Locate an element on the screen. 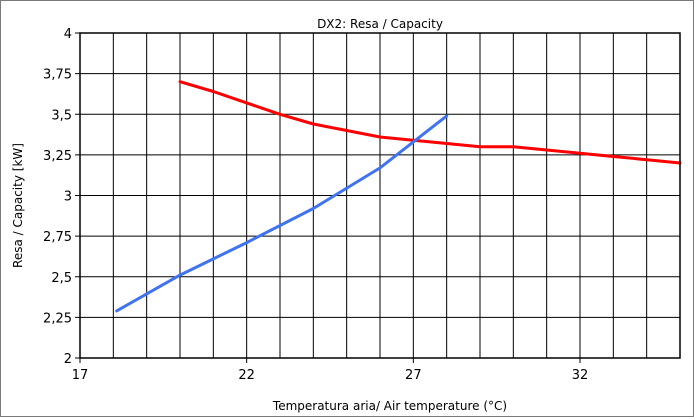 This screenshot has width=694, height=417. y-tick-label: 3,25 is located at coordinates (57, 156).